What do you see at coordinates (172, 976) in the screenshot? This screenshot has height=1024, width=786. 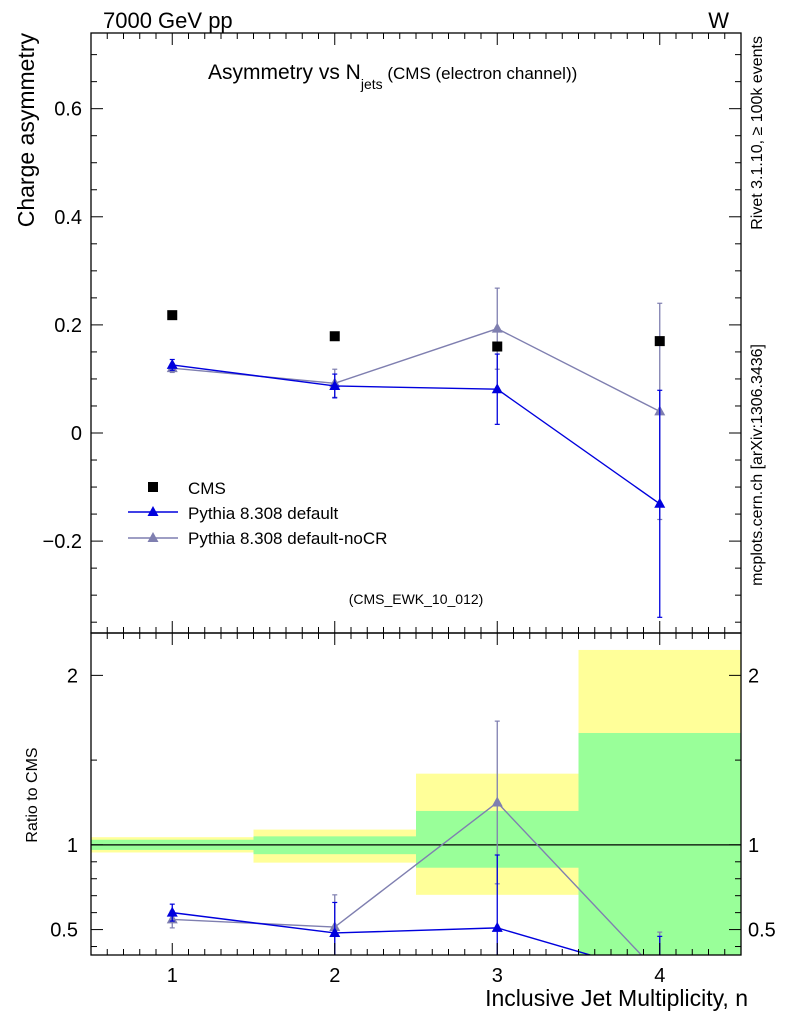 I see `ratio-xtick-label: 1` at bounding box center [172, 976].